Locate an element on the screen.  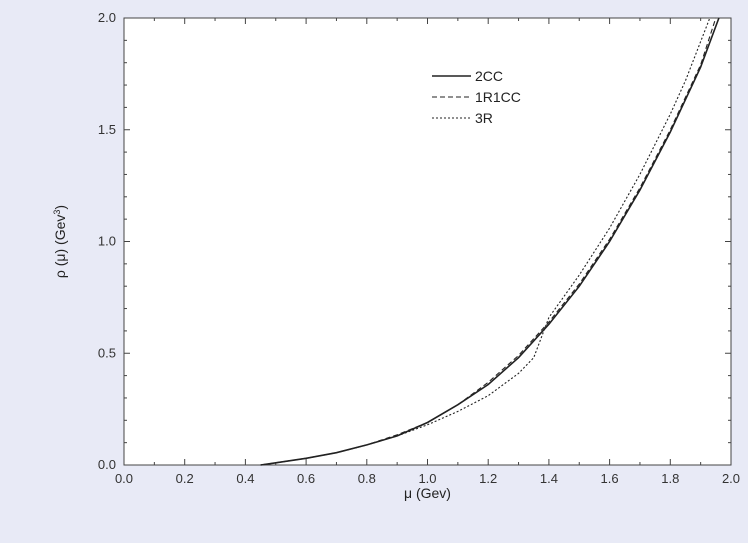
y-tick-label: 1.5 is located at coordinates (107, 129).